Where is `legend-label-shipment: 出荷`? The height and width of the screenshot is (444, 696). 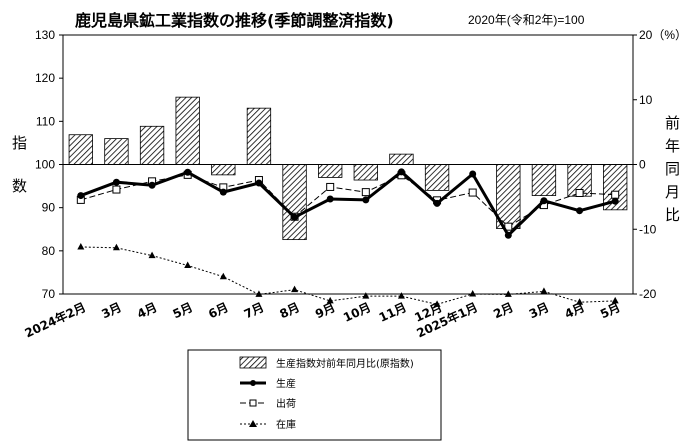
legend-label-shipment: 出荷 is located at coordinates (286, 403).